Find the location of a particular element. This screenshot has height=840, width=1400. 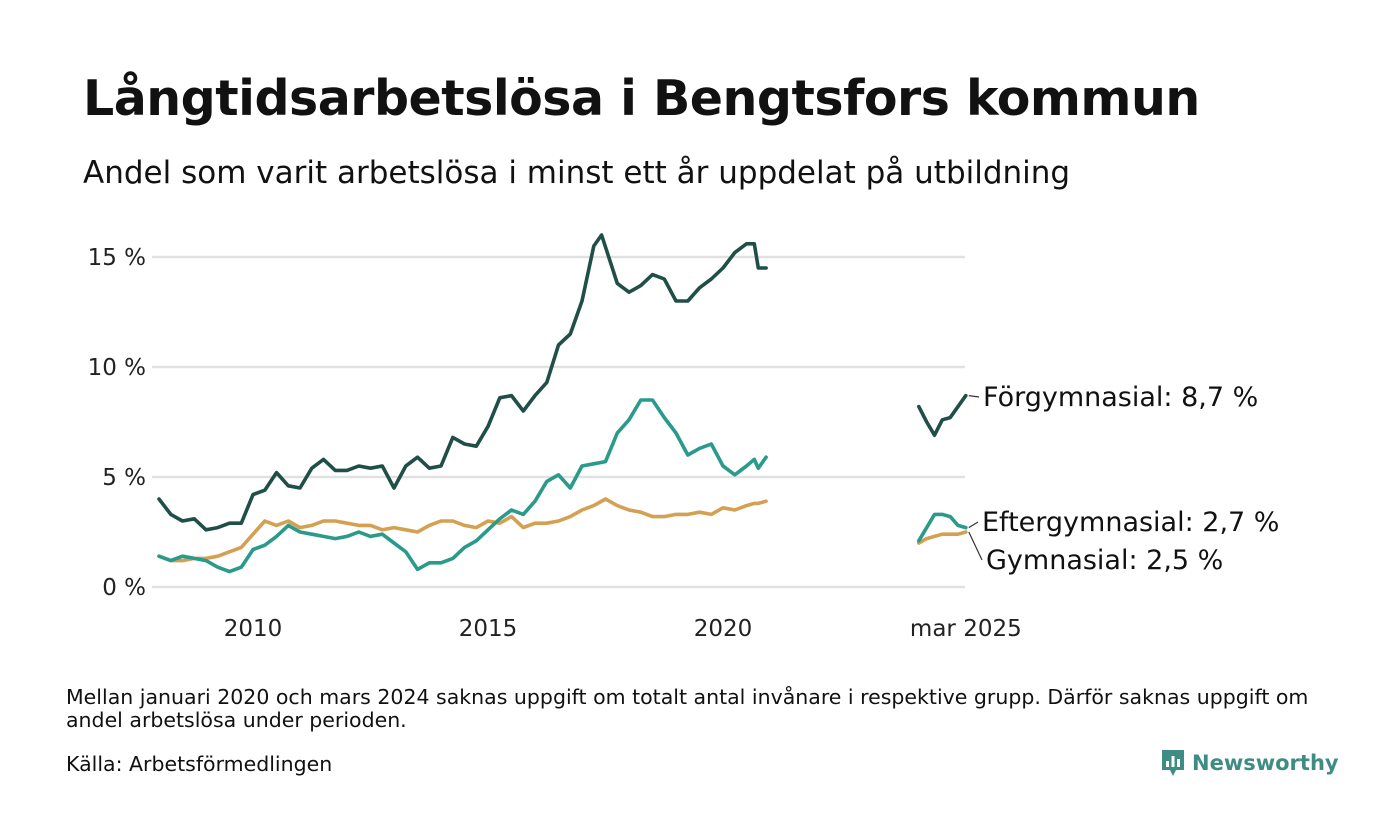

y-axis-ticks: 0 % 5 % 10 % 15 % is located at coordinates (117, 423).